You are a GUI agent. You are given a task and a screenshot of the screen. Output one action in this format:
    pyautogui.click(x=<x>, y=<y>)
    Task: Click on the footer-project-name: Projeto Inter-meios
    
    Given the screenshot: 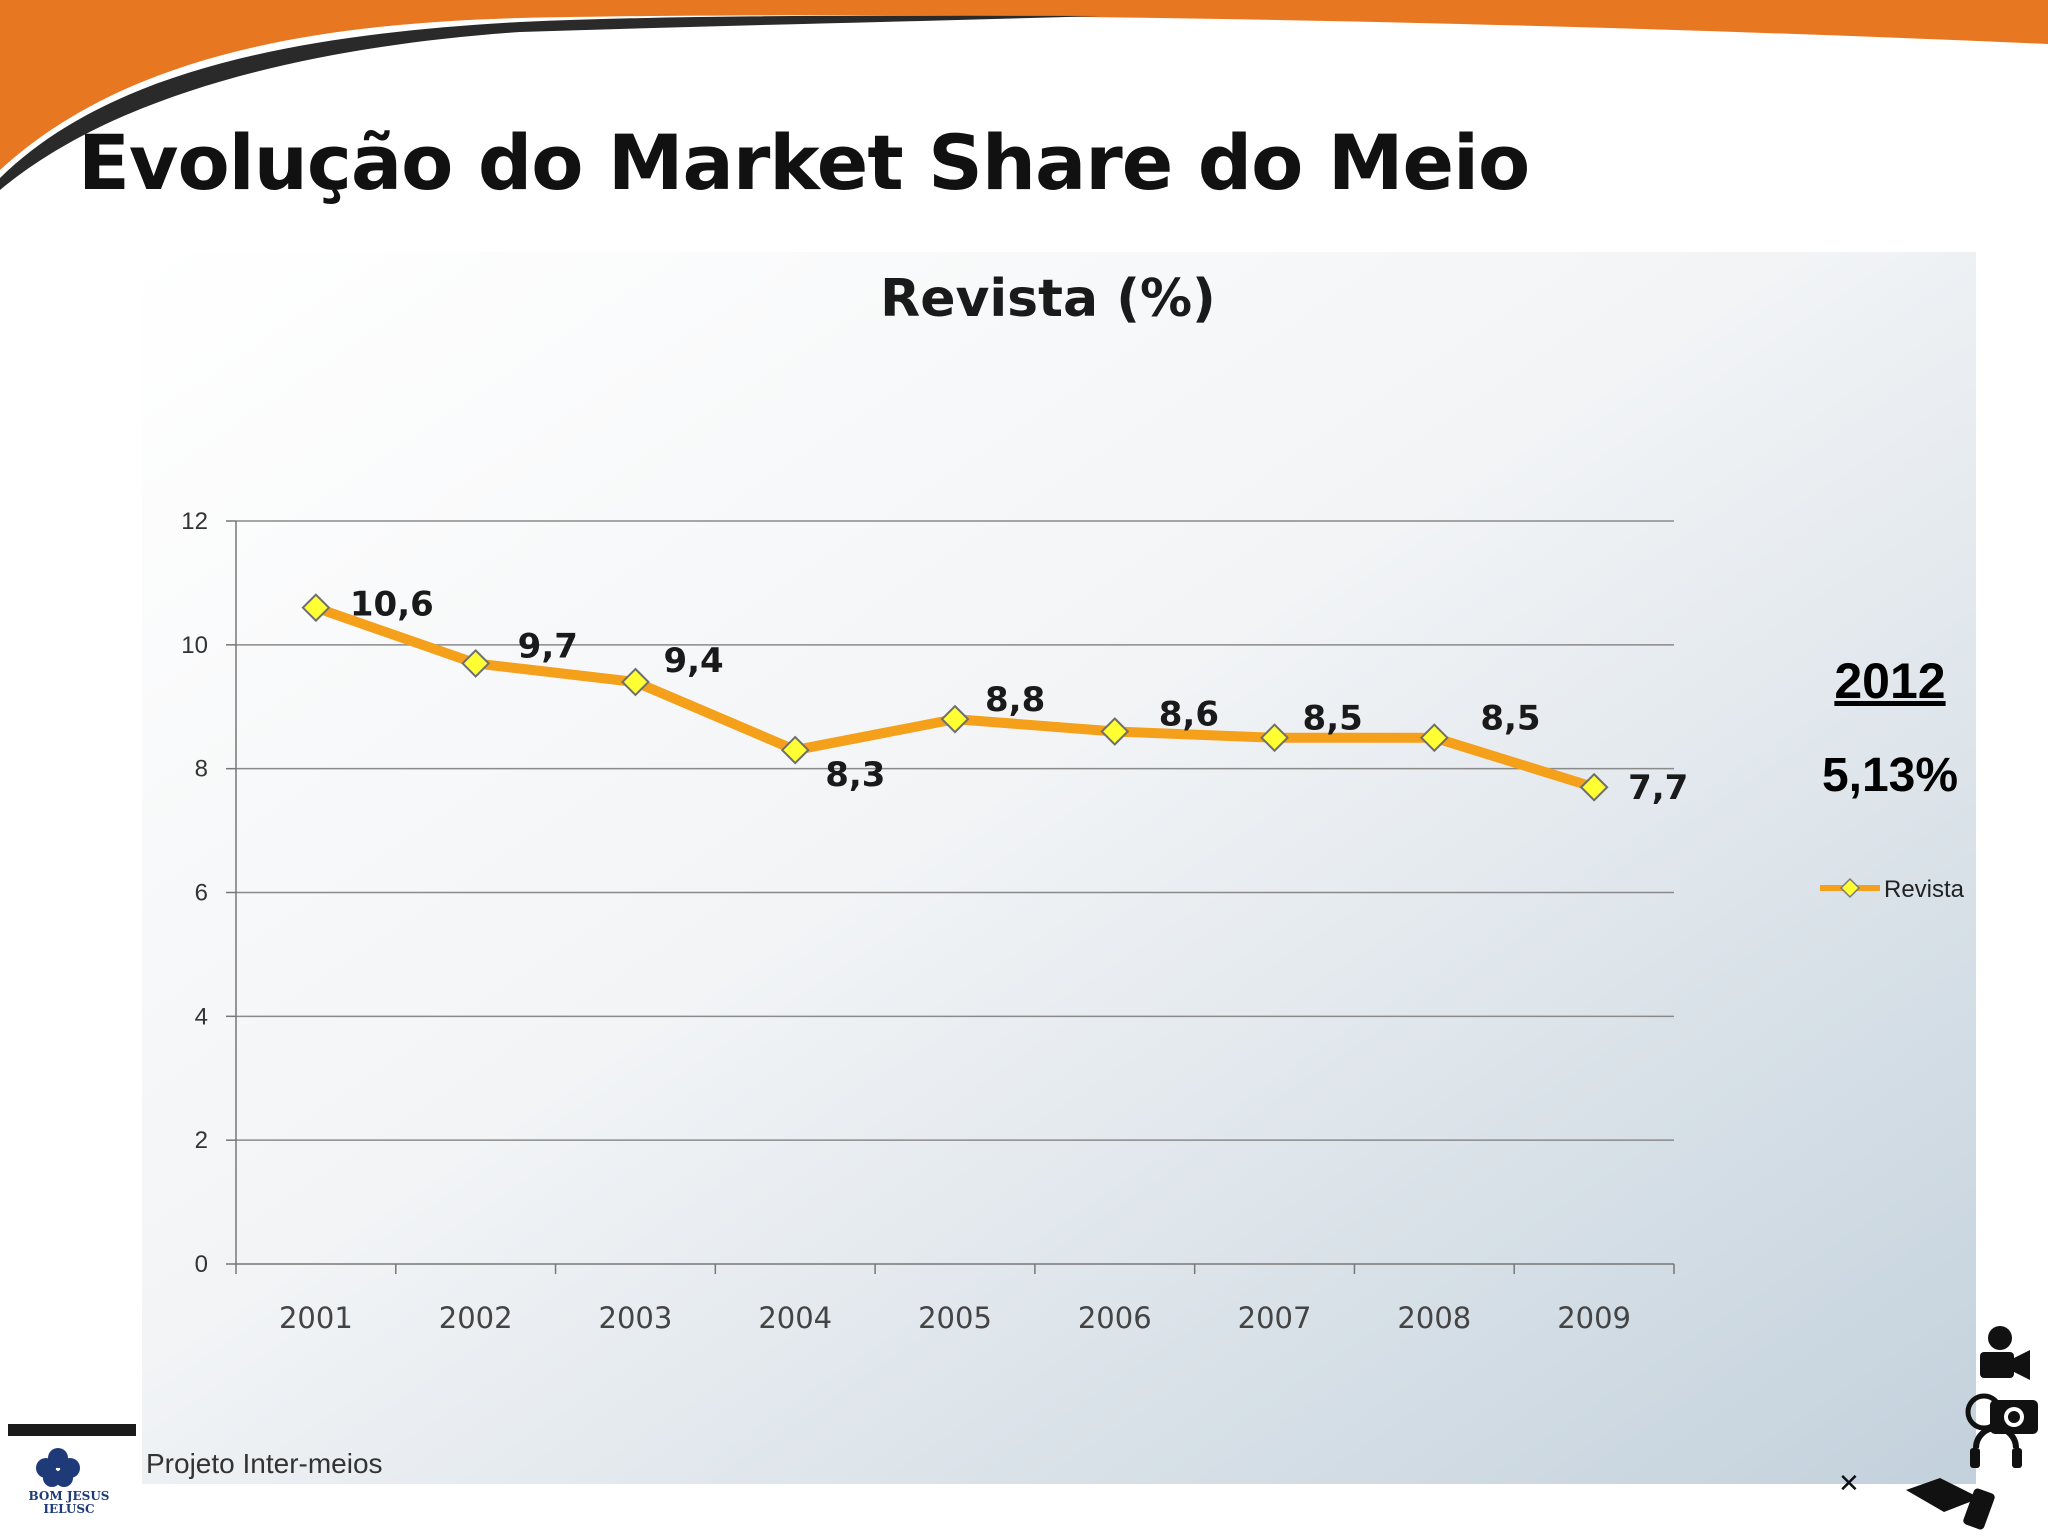 What is the action you would take?
    pyautogui.click(x=264, y=1463)
    